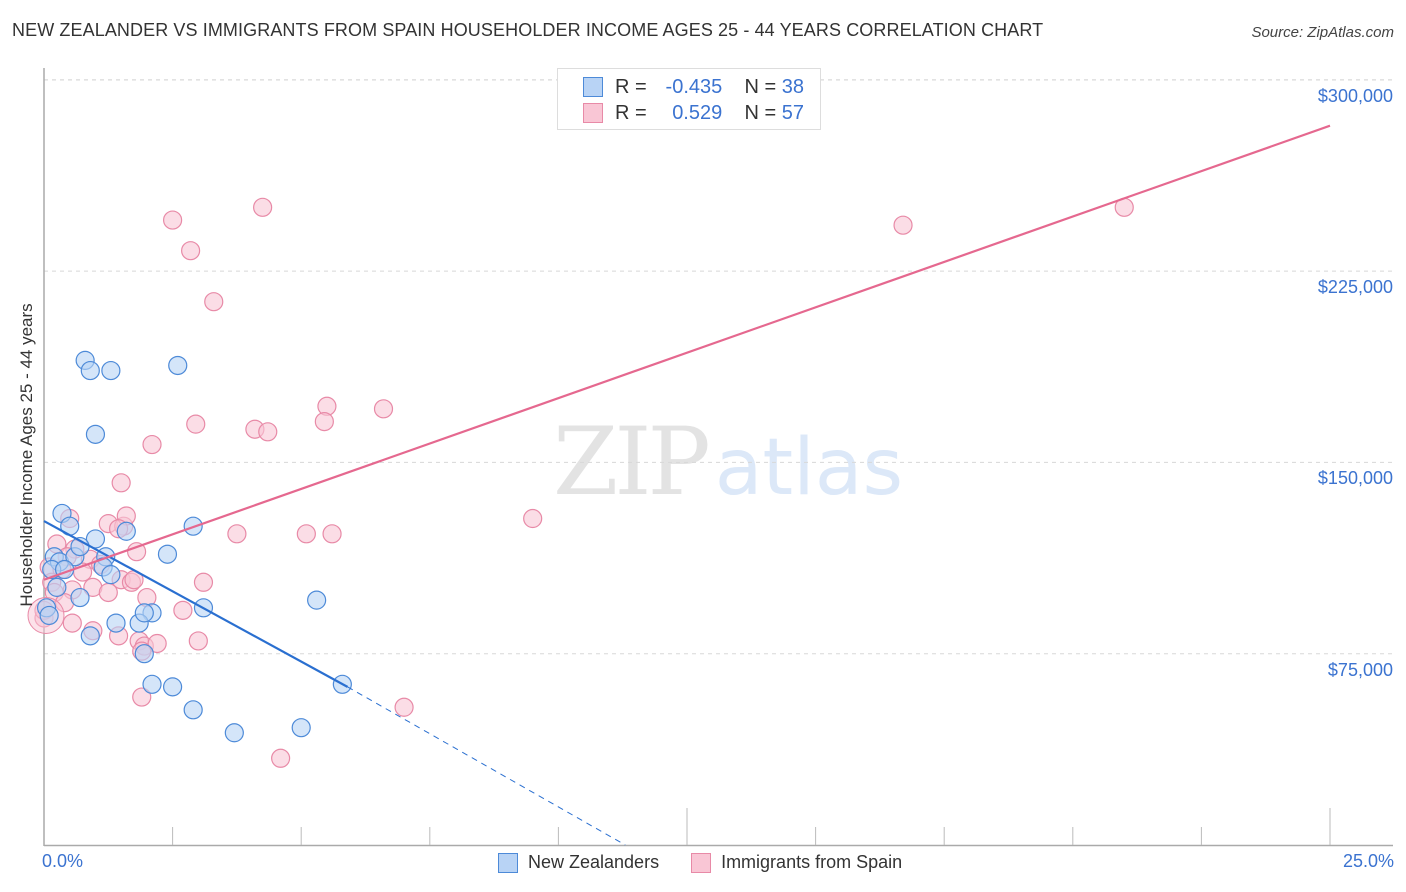 The height and width of the screenshot is (892, 1406). I want to click on r-value: -0.435, so click(694, 86).